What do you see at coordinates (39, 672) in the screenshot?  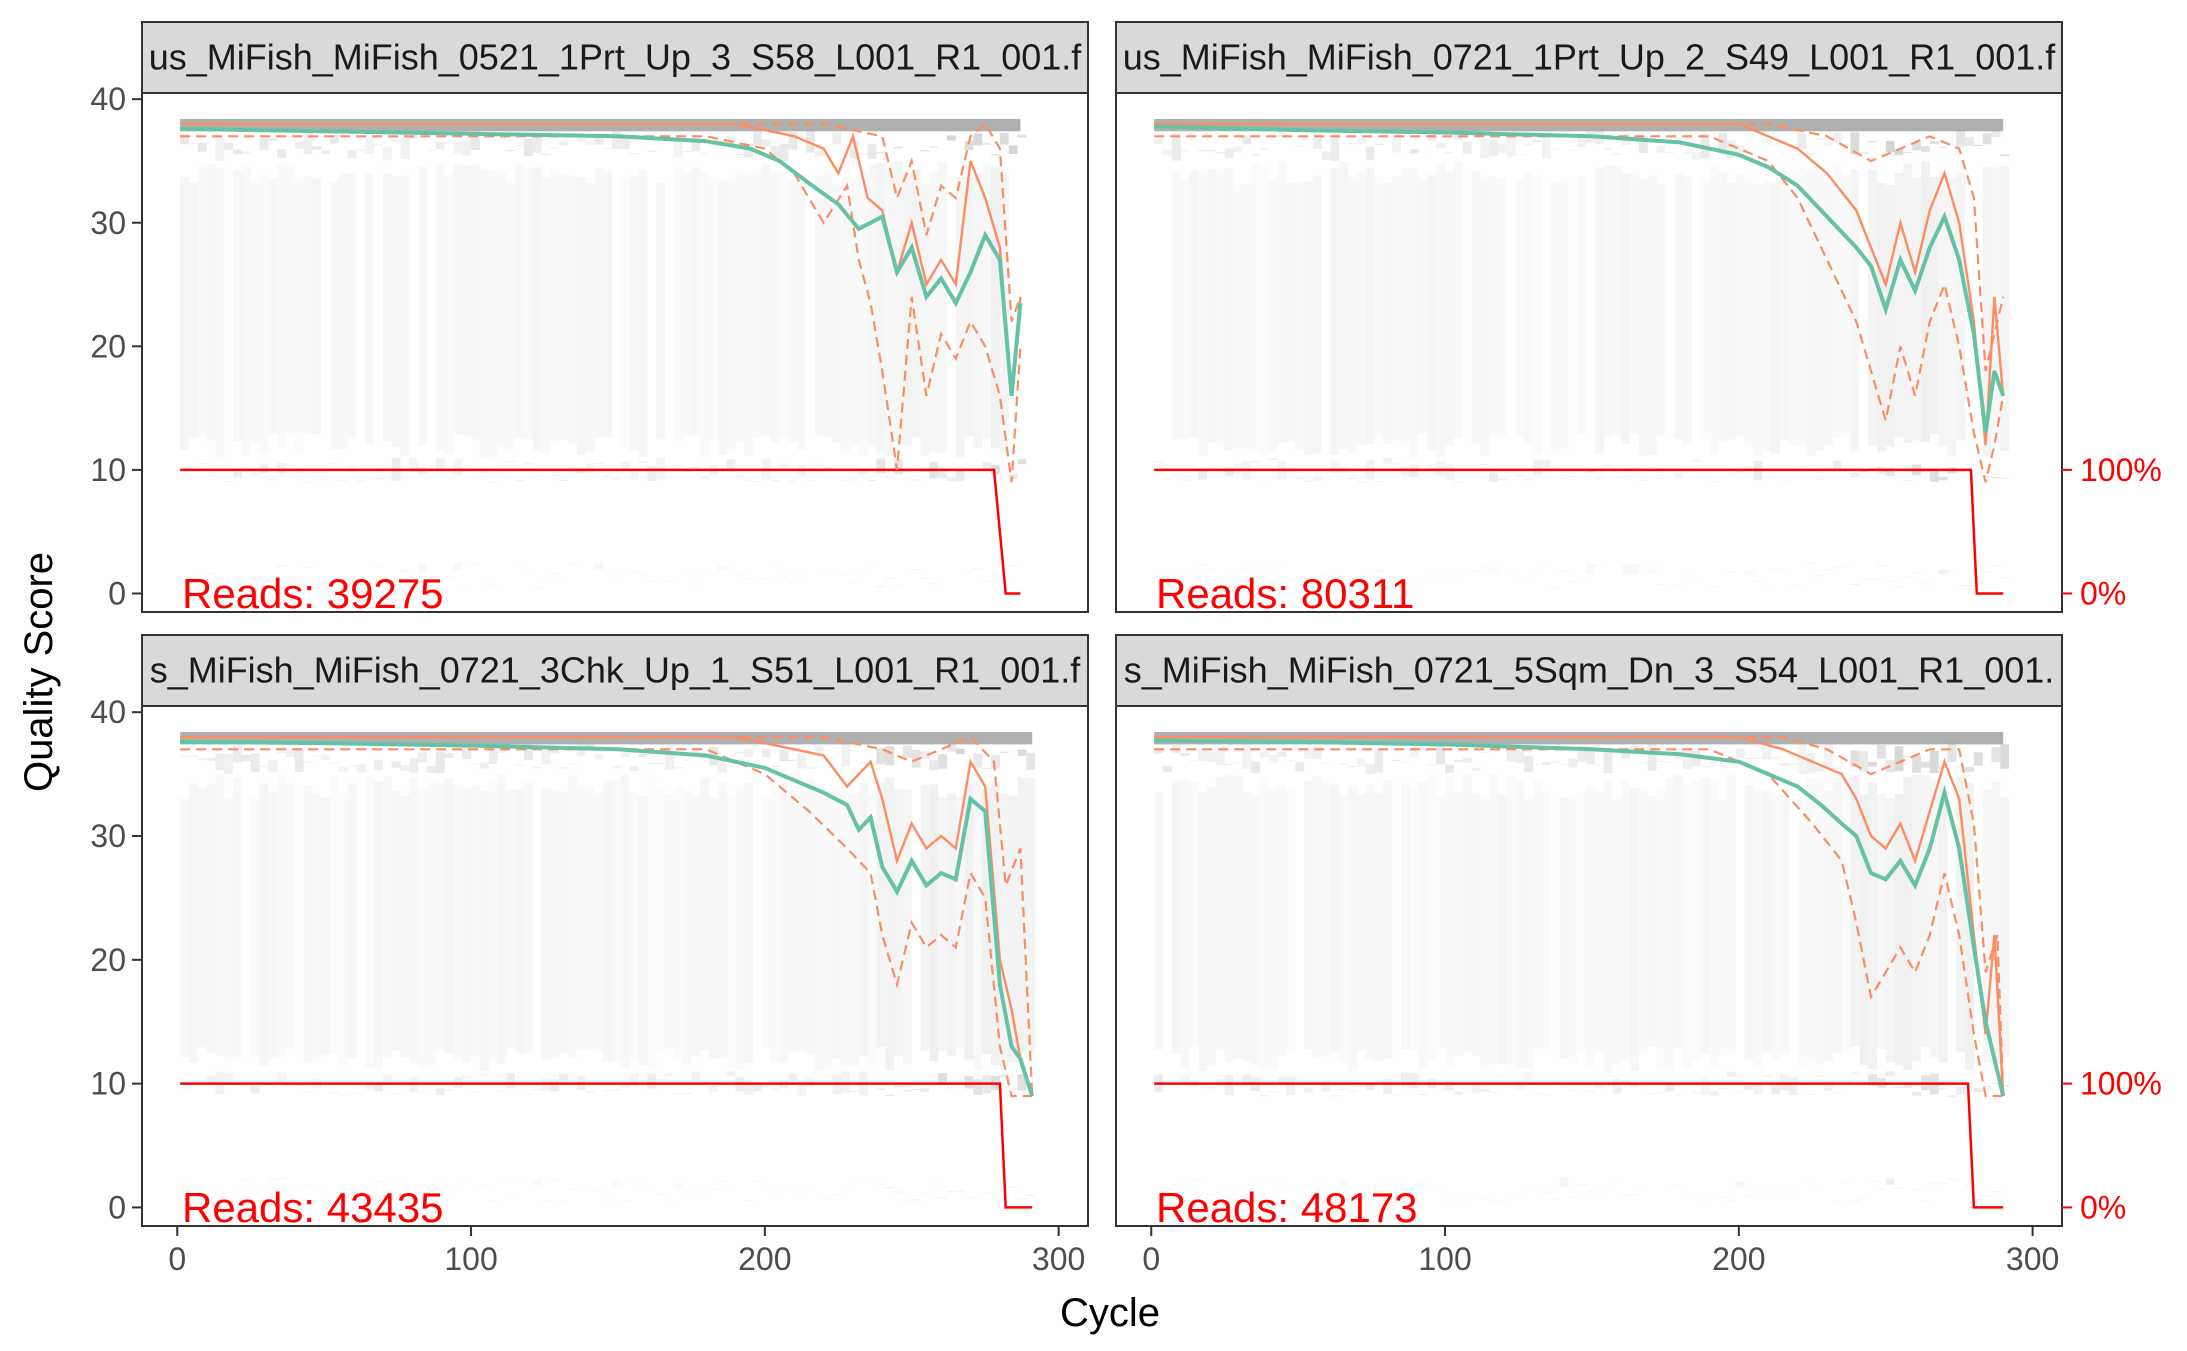 I see `y-axis-title: Quality Score` at bounding box center [39, 672].